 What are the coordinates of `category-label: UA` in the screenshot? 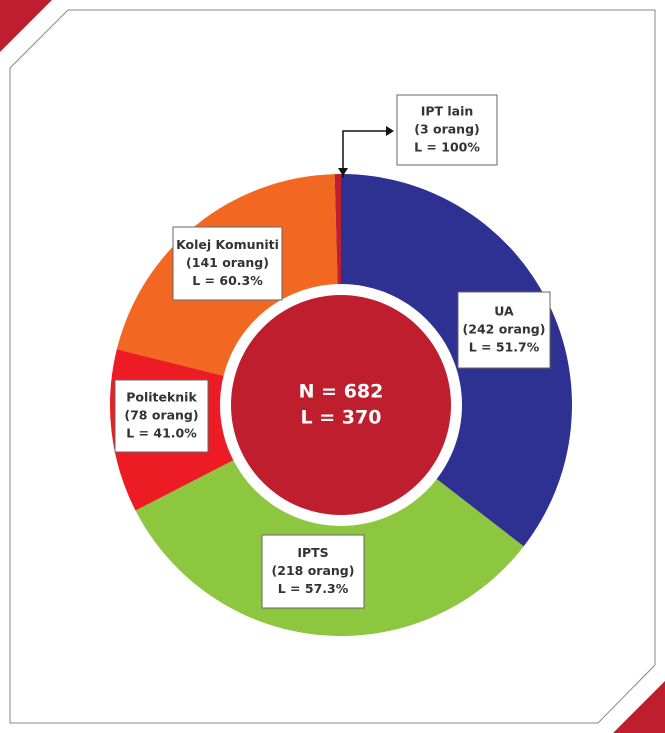 It's located at (504, 311).